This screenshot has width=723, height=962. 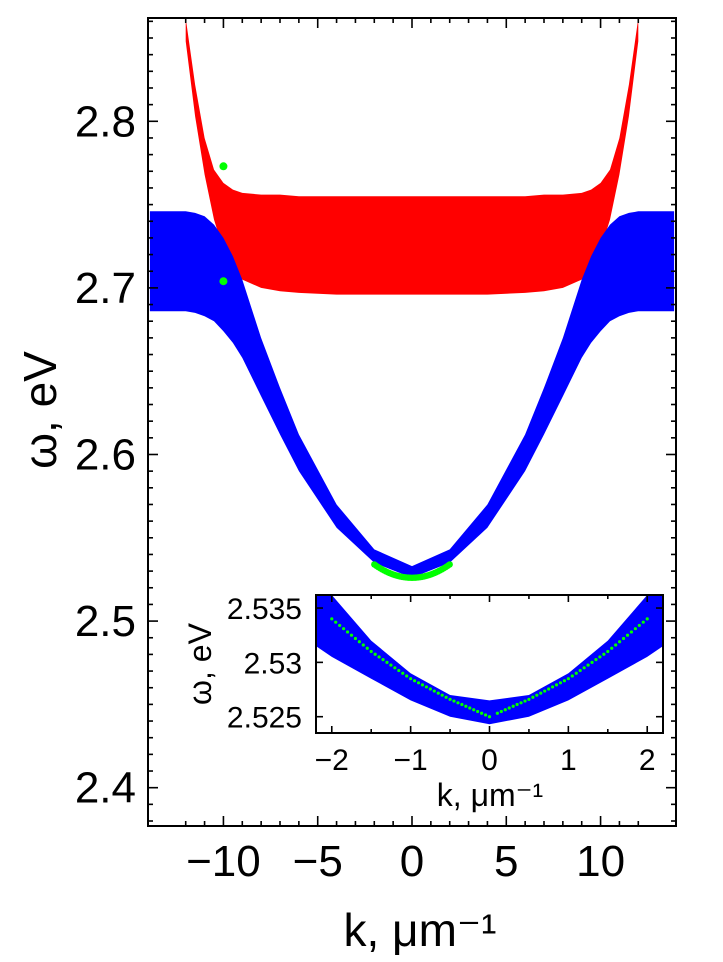 I want to click on inset-y-tick-label: 2.53, so click(x=273, y=663).